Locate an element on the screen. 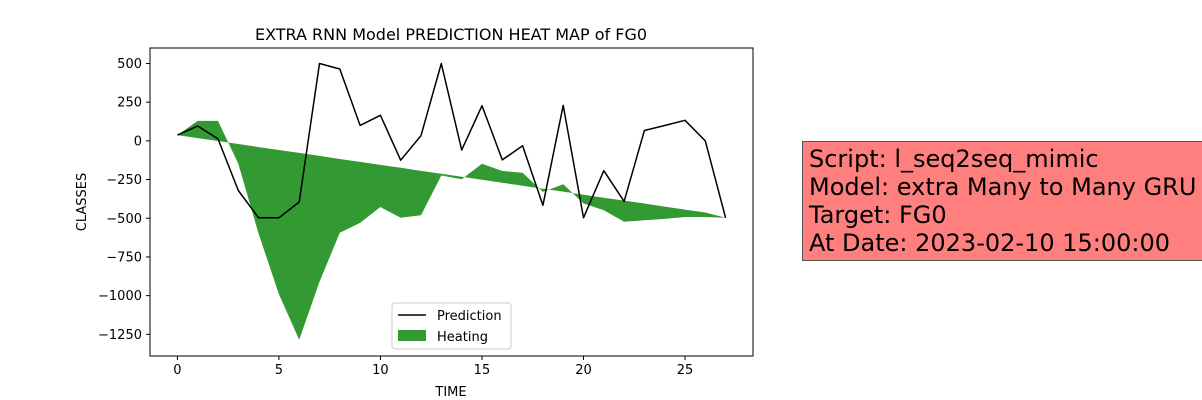 This screenshot has height=400, width=1202. legend-prediction-label: Prediction is located at coordinates (469, 316).